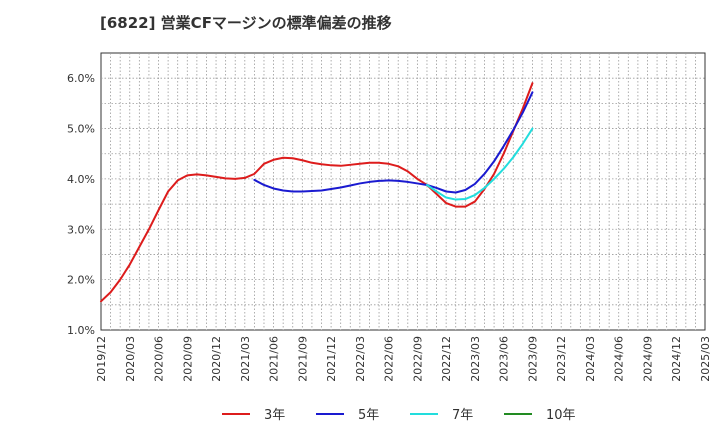 Image resolution: width=720 pixels, height=444 pixels. What do you see at coordinates (561, 415) in the screenshot?
I see `legend-label-4: 10年` at bounding box center [561, 415].